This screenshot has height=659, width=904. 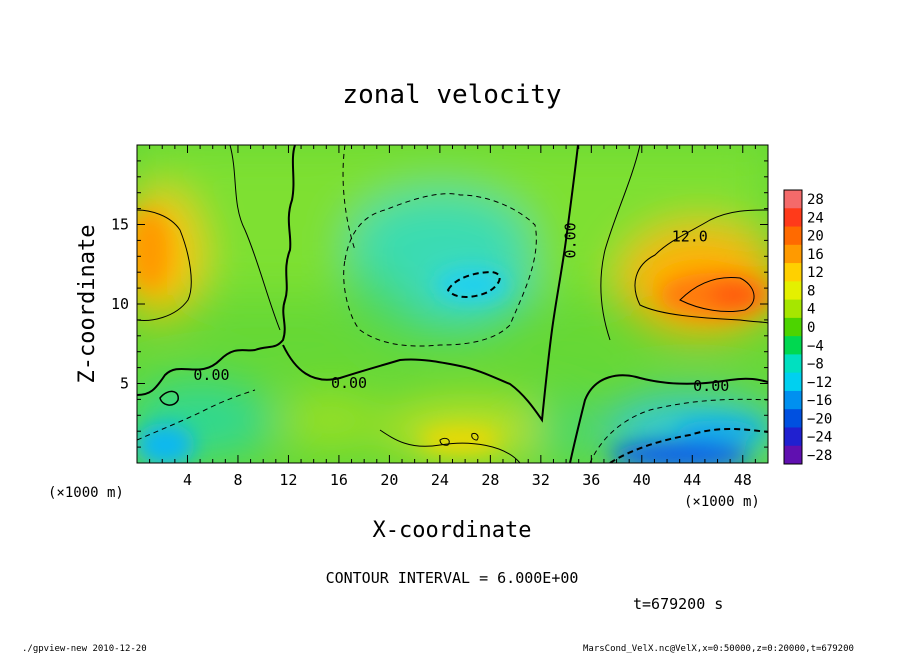 I want to click on x-tick-label: 40, so click(x=642, y=480).